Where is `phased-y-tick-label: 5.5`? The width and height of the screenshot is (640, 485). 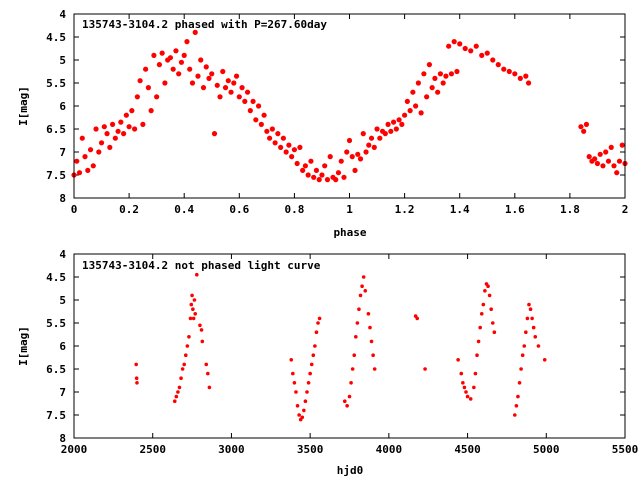
phased-y-tick-label: 5.5 is located at coordinates (56, 83).